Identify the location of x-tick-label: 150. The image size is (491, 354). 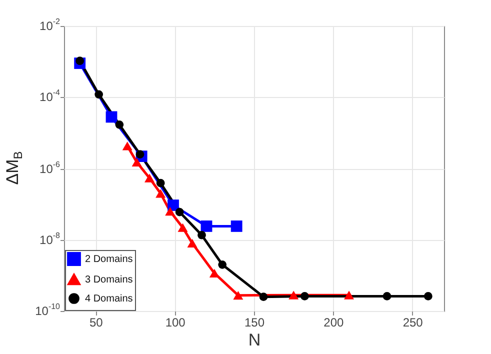
(254, 323).